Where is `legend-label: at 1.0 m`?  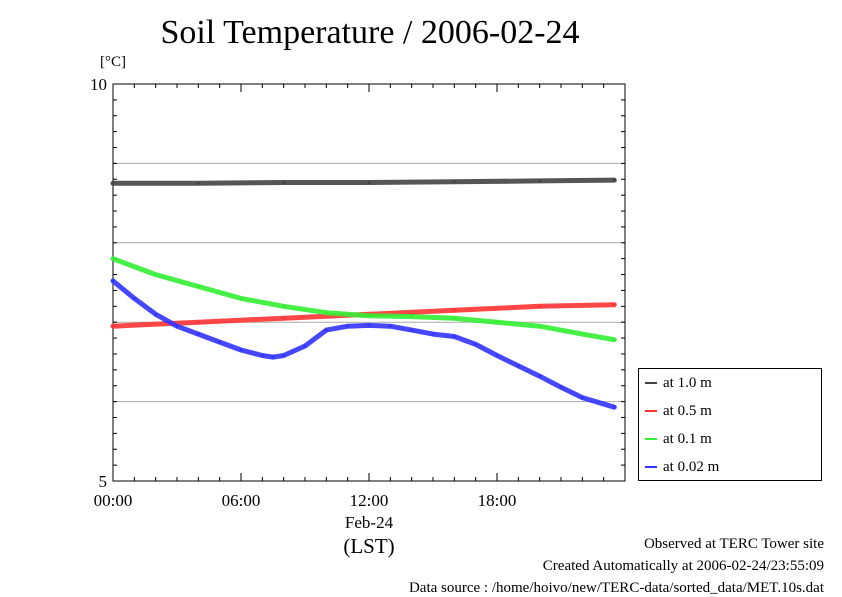
legend-label: at 1.0 m is located at coordinates (687, 382).